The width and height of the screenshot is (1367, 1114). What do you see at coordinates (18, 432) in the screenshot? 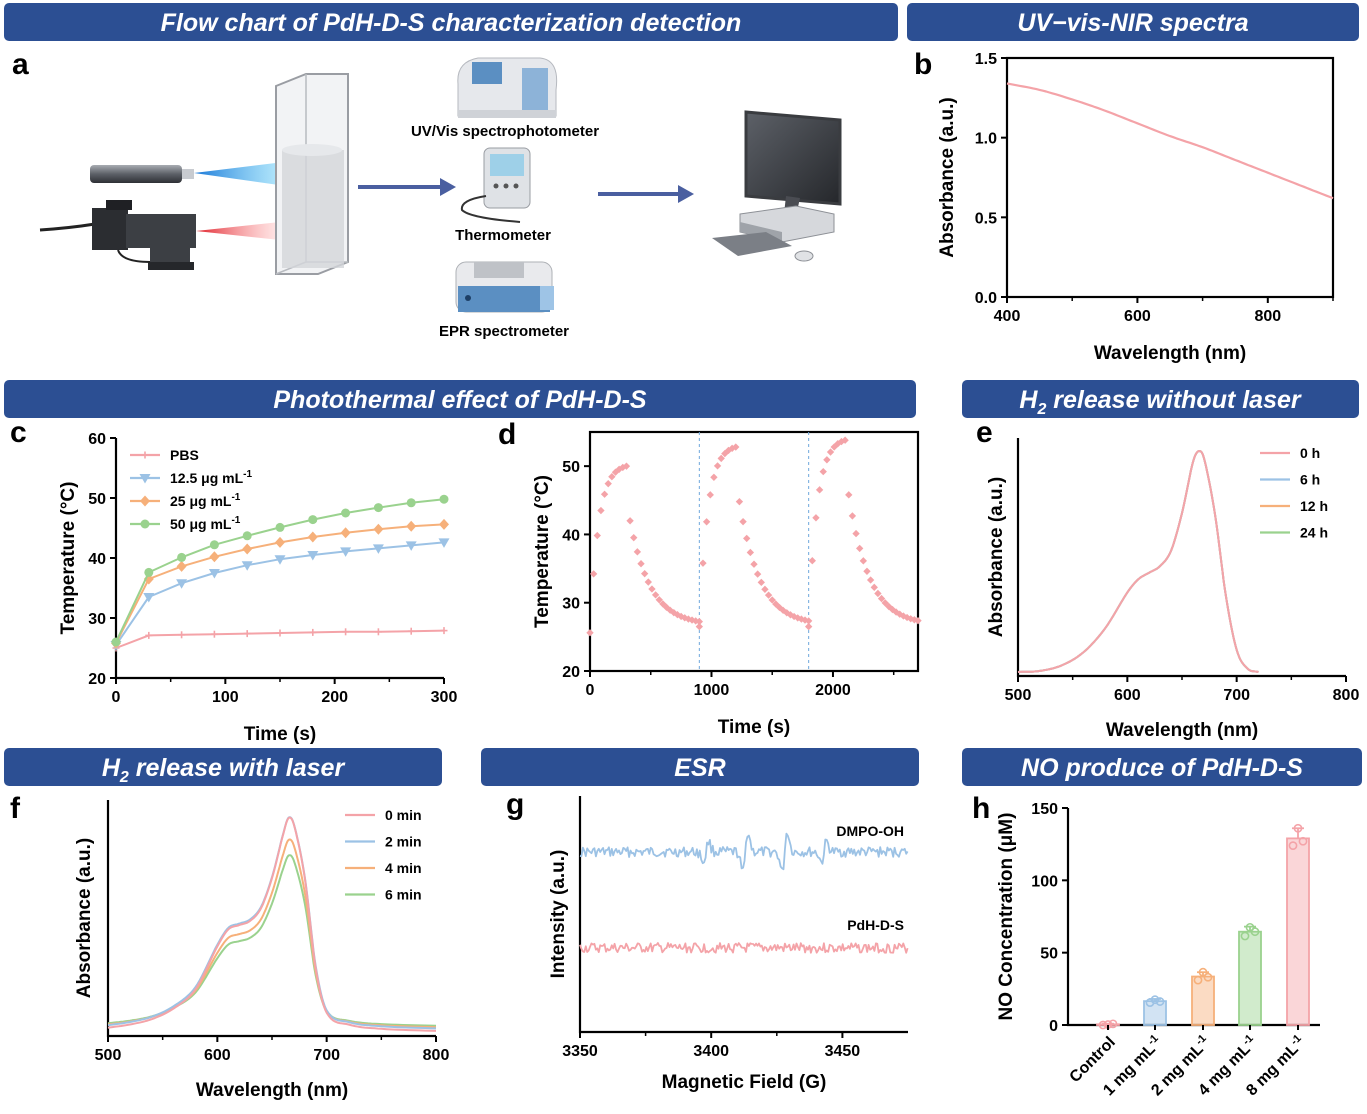
I see `panel-label-c: c` at bounding box center [18, 432].